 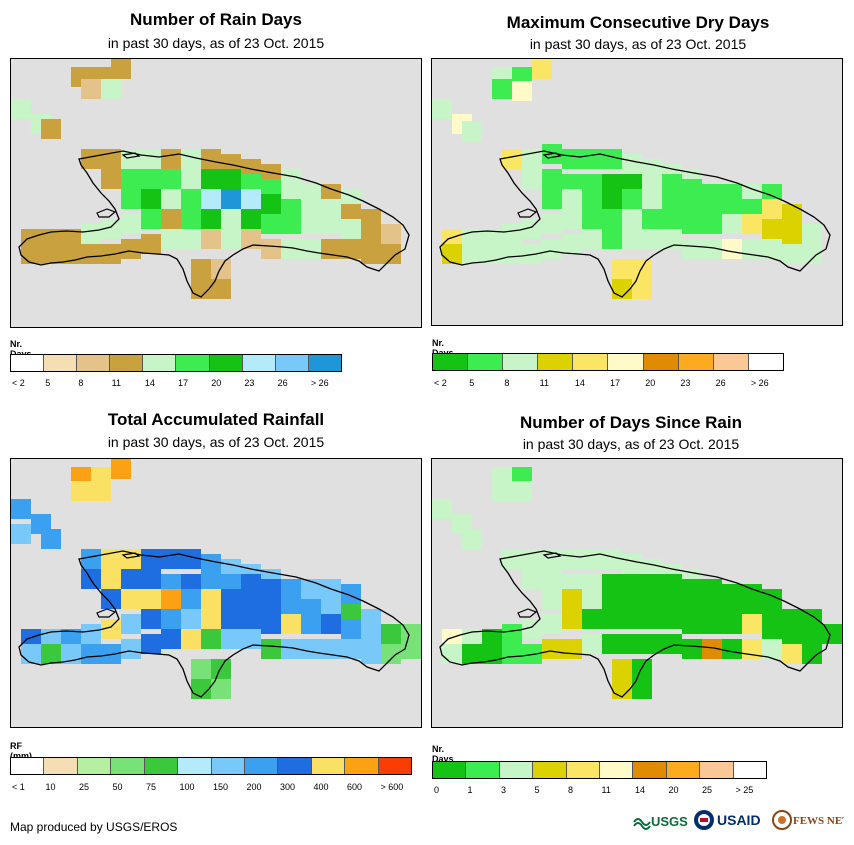 What do you see at coordinates (744, 790) in the screenshot?
I see `legend-label: > 25` at bounding box center [744, 790].